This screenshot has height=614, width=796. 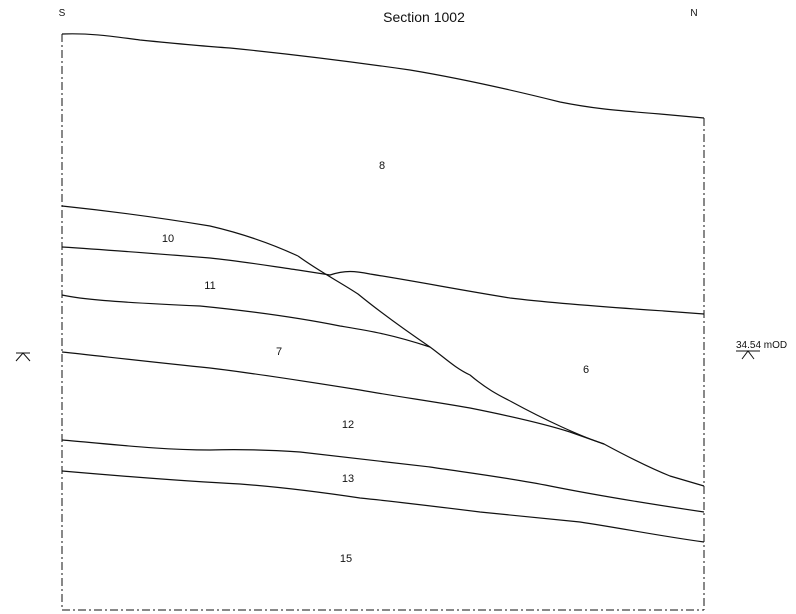 I want to click on context-label-7: 7, so click(x=279, y=352).